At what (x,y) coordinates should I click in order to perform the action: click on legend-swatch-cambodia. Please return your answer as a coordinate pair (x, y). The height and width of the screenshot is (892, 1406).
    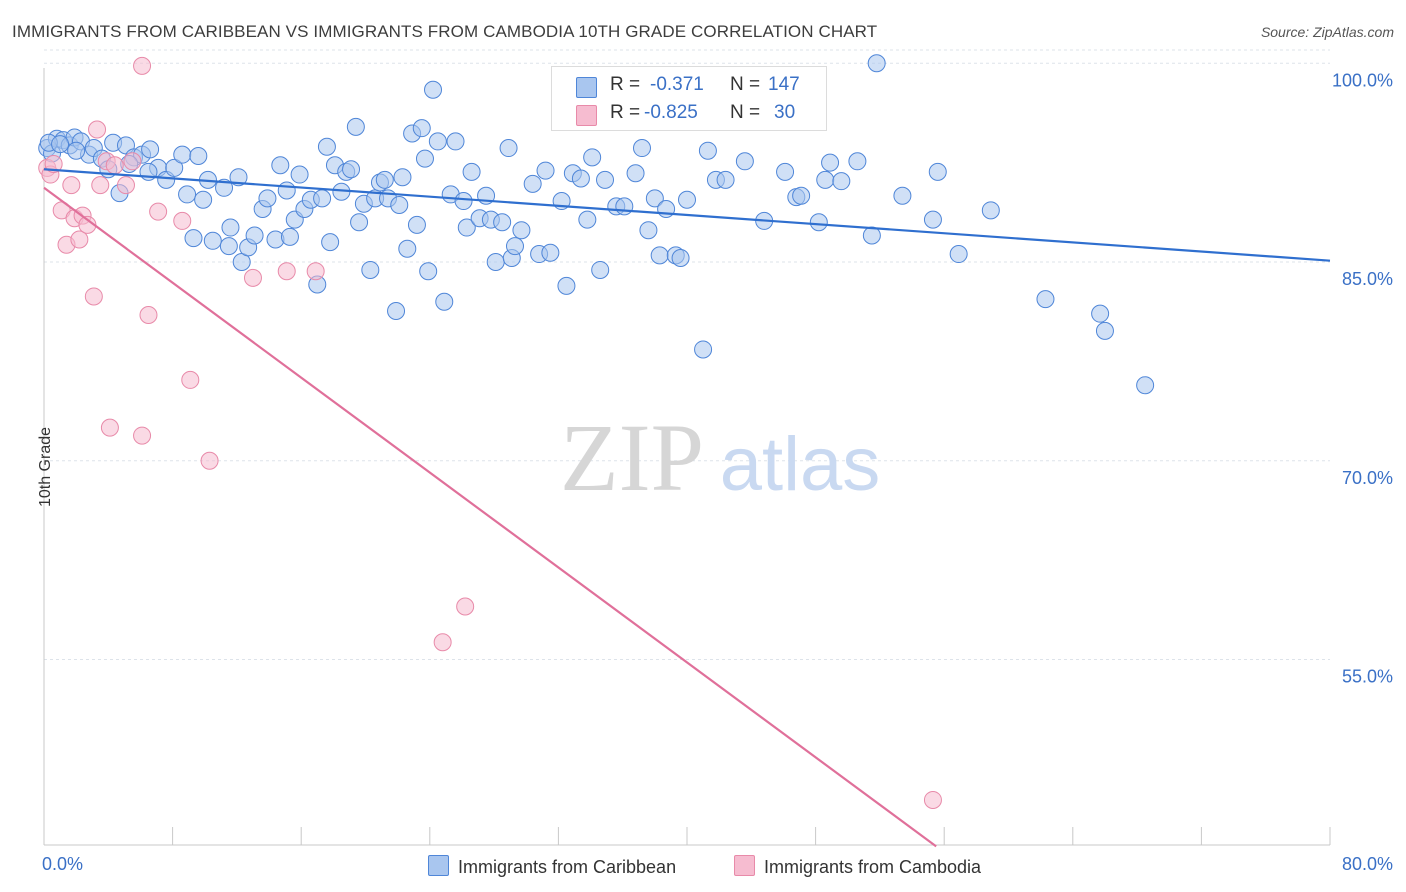
    Looking at the image, I should click on (744, 865).